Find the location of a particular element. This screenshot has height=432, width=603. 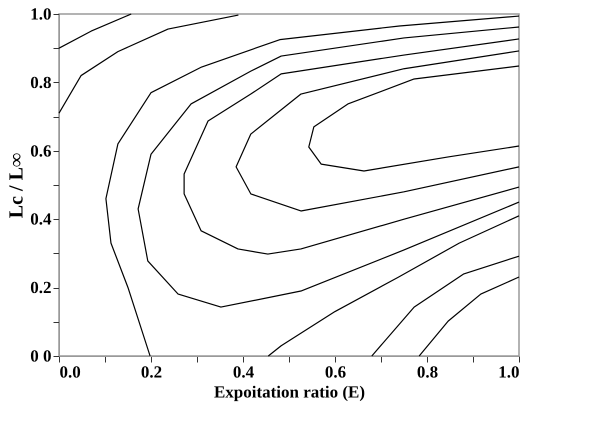

y-tick-label: 0.6 is located at coordinates (41, 150).